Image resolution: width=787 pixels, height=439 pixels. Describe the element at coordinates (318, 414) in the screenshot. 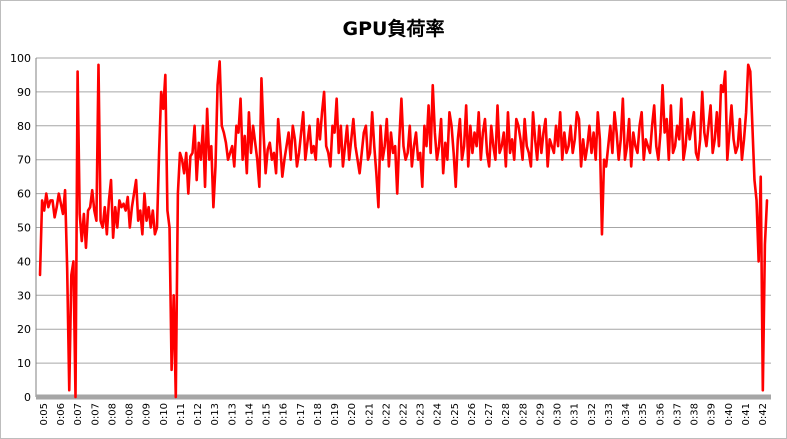

I see `x-tick-label: 0:18` at that location.